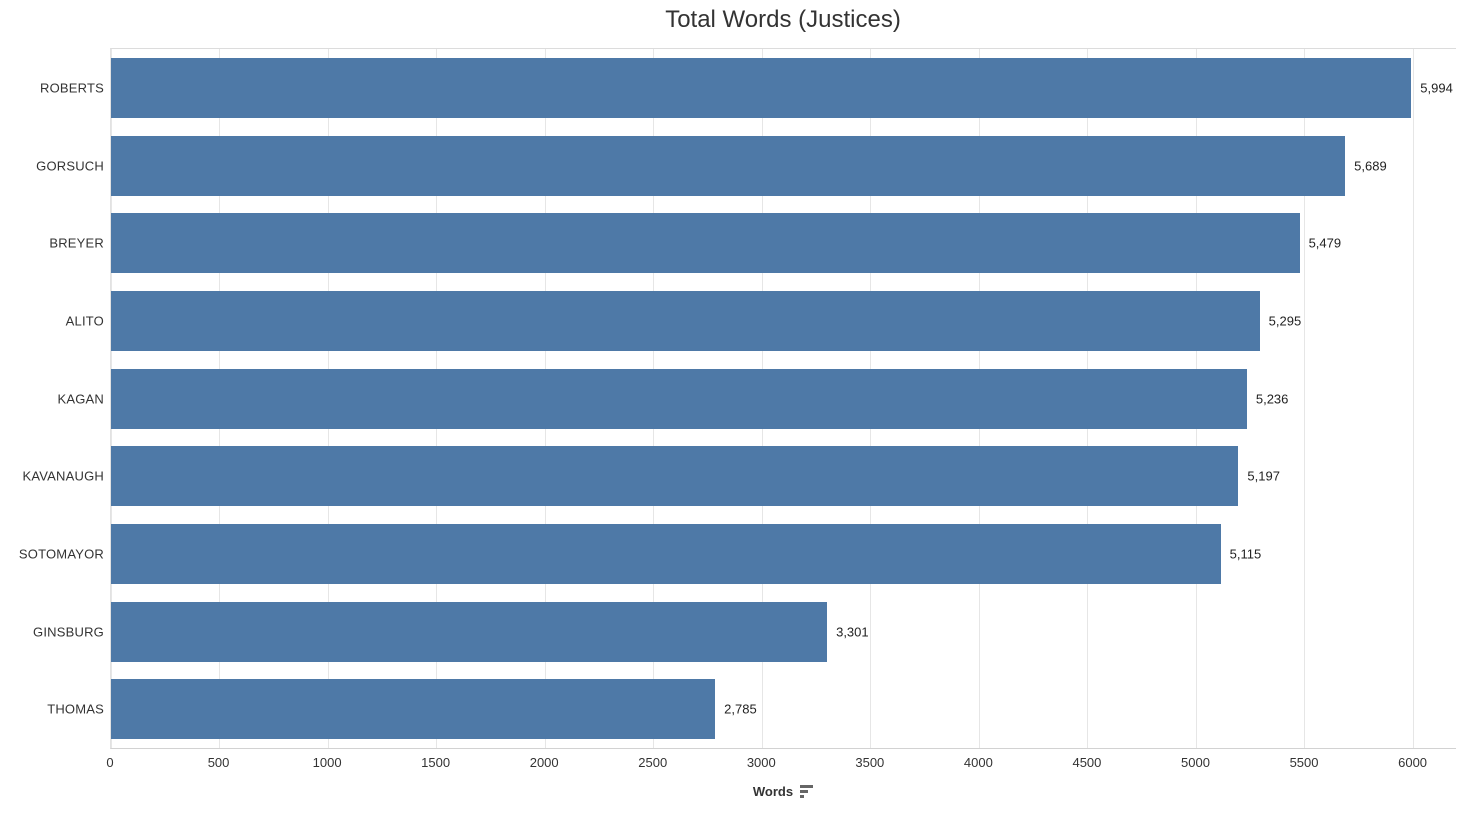  I want to click on bar-row: BREYER 5,479, so click(752, 243).